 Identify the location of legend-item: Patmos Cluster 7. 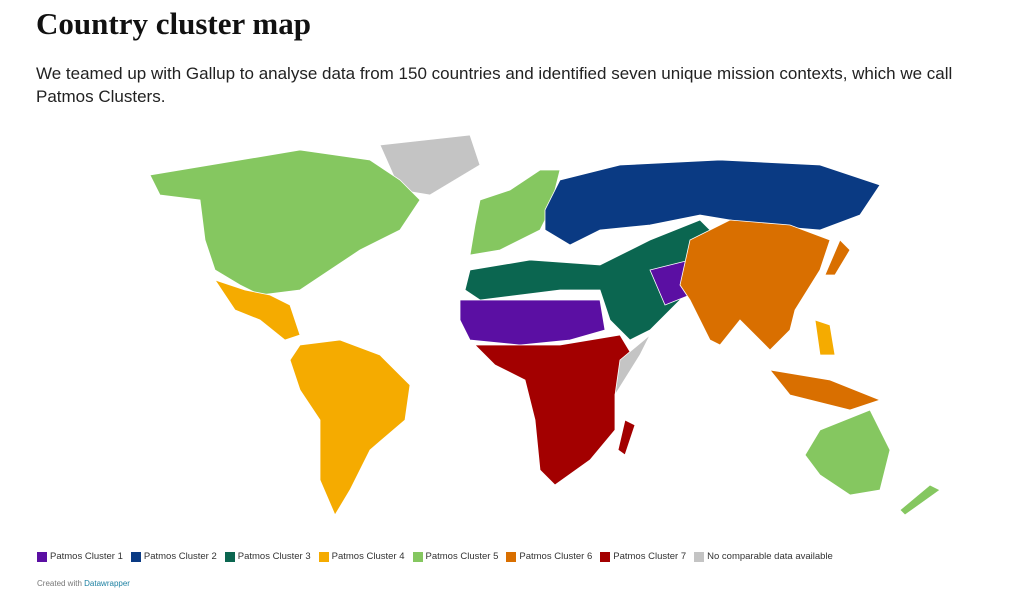
(643, 556).